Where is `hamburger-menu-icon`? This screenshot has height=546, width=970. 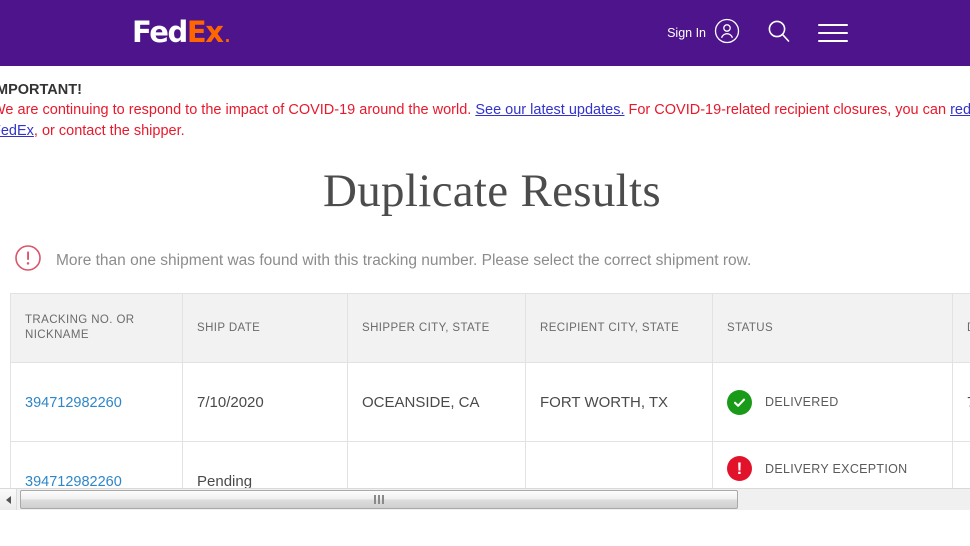
hamburger-menu-icon is located at coordinates (833, 33).